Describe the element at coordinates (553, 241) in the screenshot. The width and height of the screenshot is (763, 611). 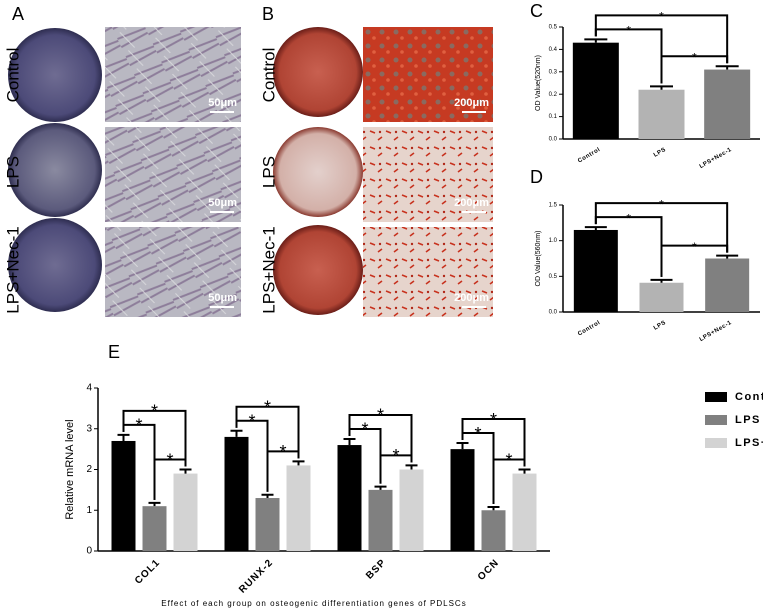
I see `y-tick-label: 1.0` at that location.